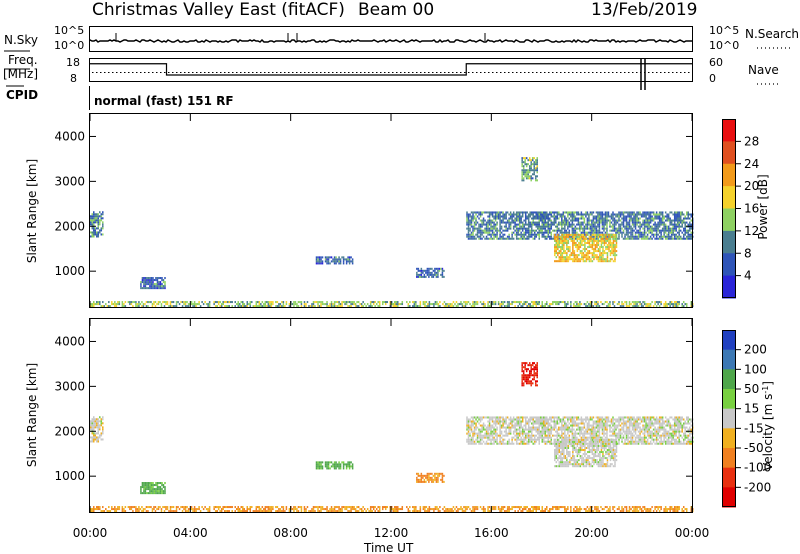 This screenshot has height=554, width=800. What do you see at coordinates (164, 101) in the screenshot?
I see `cpid-value: normal (fast) 151 RF` at bounding box center [164, 101].